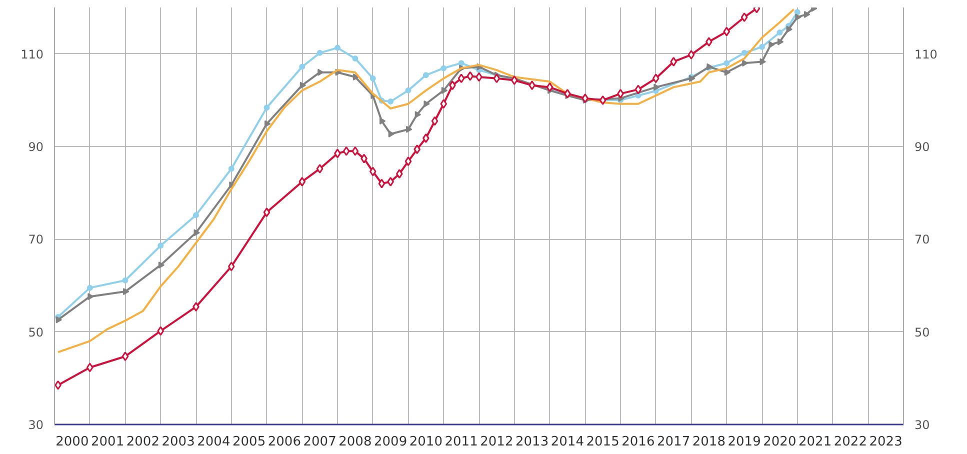 This screenshot has height=454, width=967. I want to click on x-tick-label: 2005, so click(249, 442).